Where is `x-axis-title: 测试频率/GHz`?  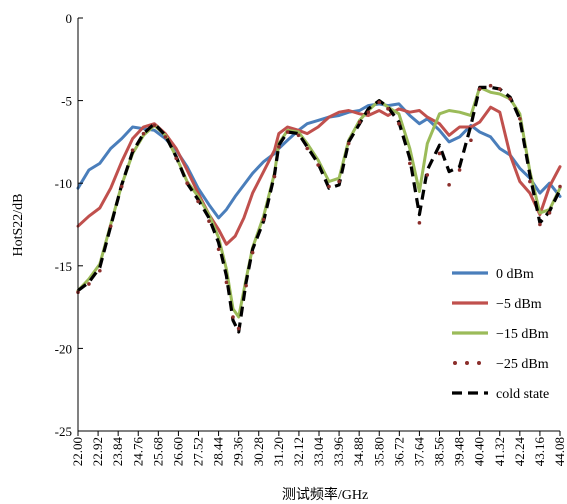 x-axis-title: 测试频率/GHz is located at coordinates (325, 494).